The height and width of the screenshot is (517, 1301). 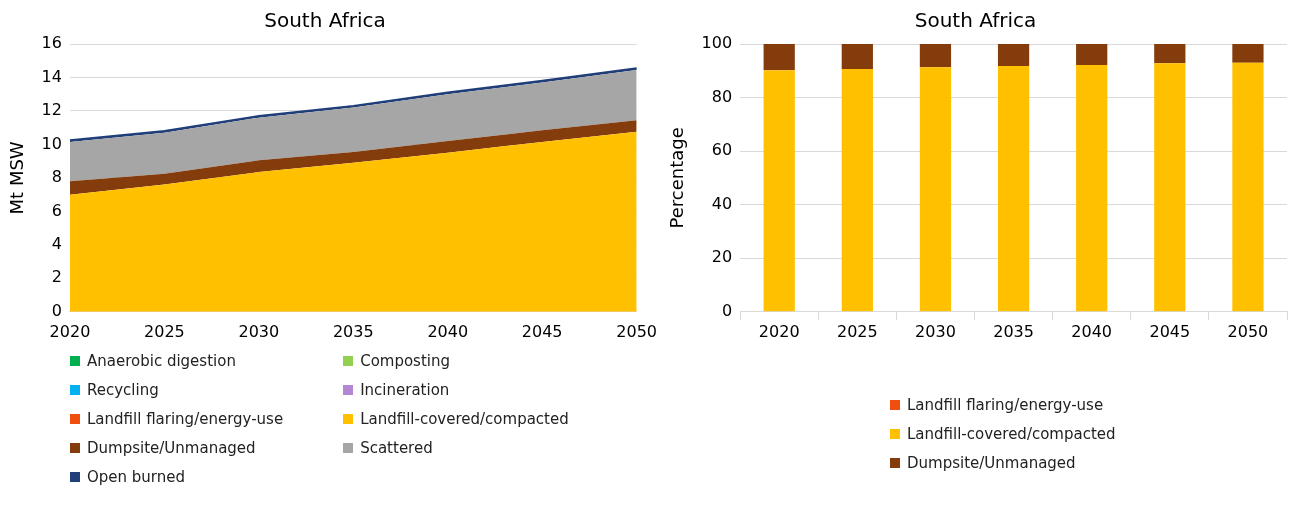 What do you see at coordinates (51, 143) in the screenshot?
I see `y-tick-label: 10` at bounding box center [51, 143].